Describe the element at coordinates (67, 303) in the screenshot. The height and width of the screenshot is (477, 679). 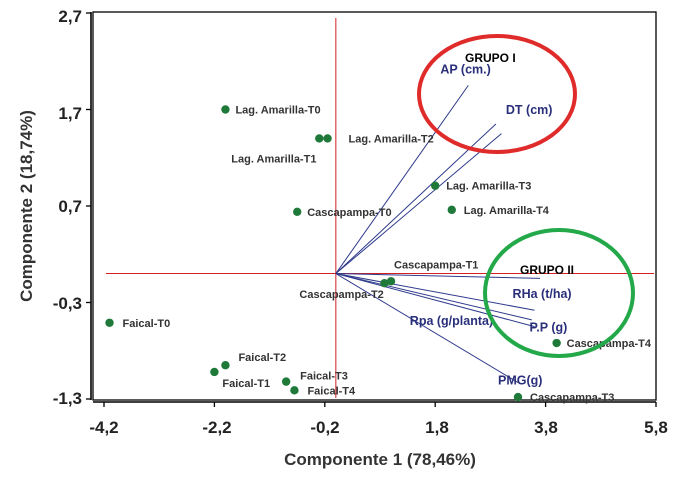
I see `y-tick-label: -0,3` at that location.